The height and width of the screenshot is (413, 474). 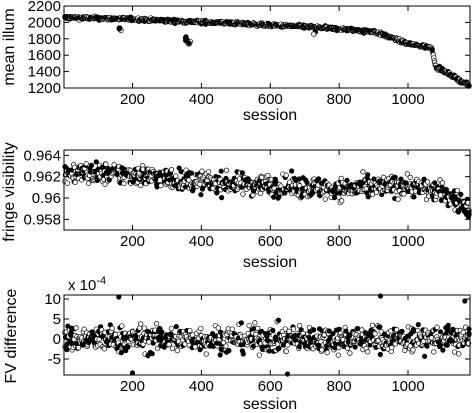 I want to click on panel-mean-illum-xtick-label: 400, so click(x=201, y=99).